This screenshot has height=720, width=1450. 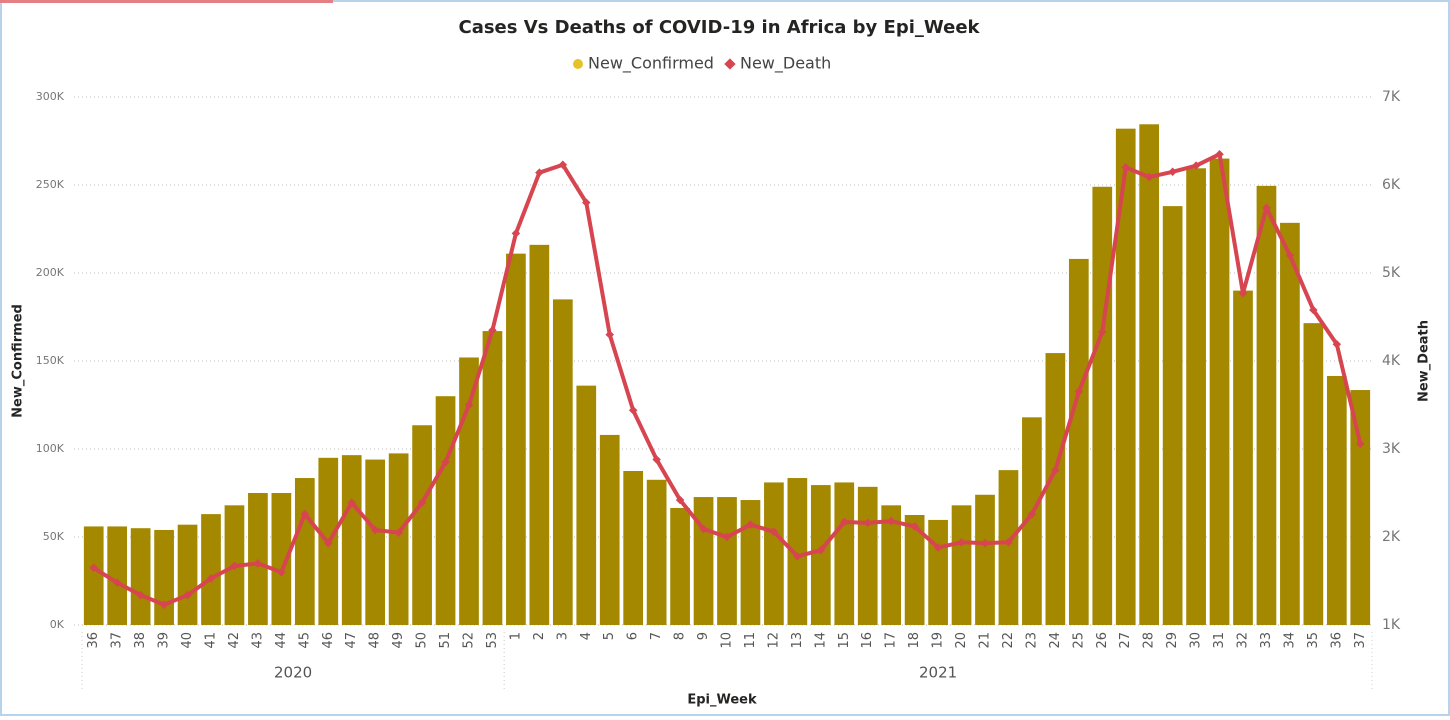 I want to click on x-tick-label: 28, so click(x=1149, y=640).